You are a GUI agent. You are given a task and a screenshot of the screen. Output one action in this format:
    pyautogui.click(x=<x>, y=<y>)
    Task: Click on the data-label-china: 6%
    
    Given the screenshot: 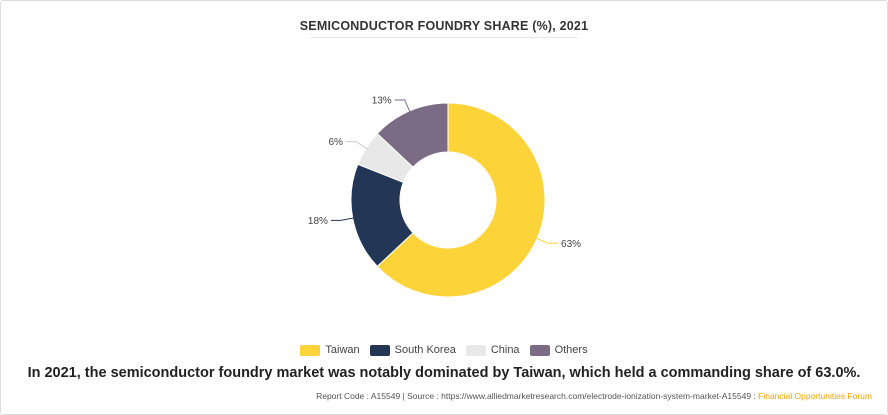 What is the action you would take?
    pyautogui.click(x=336, y=142)
    